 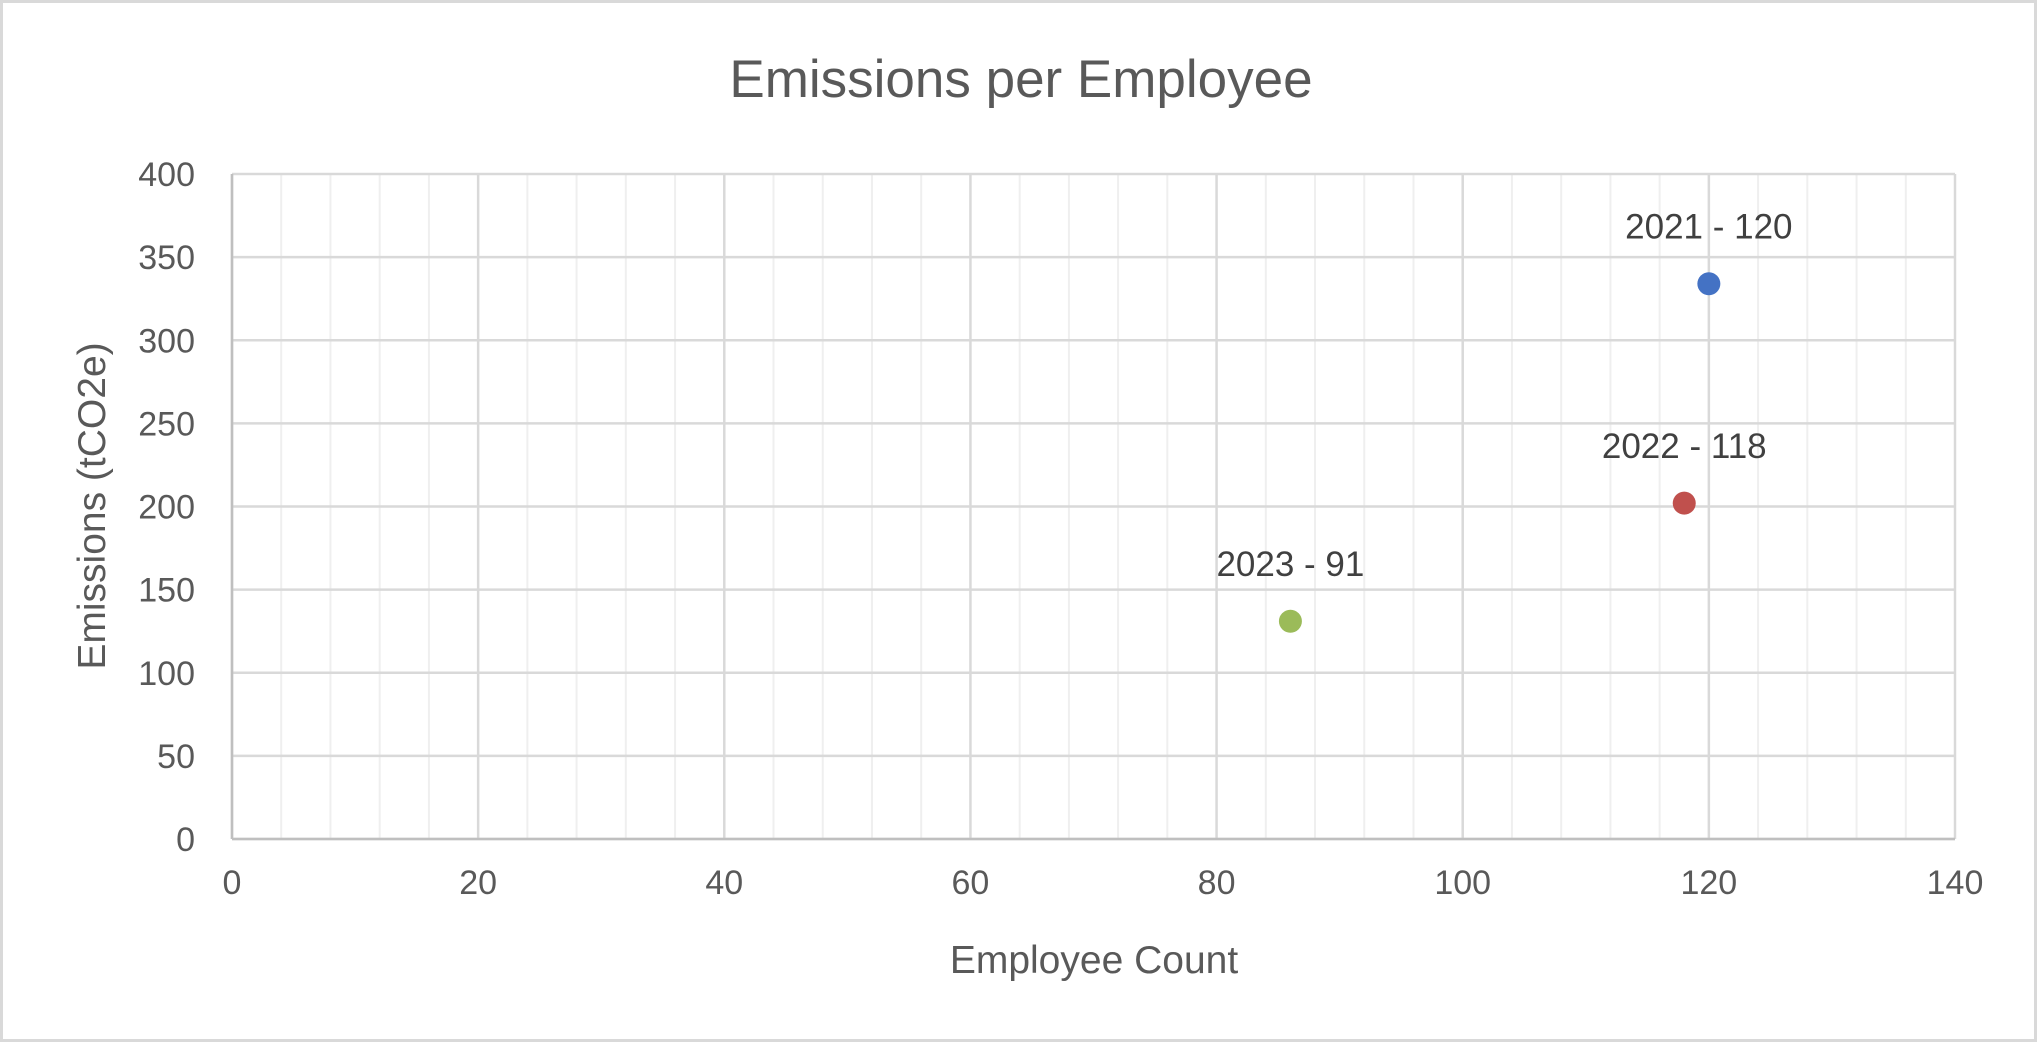 I want to click on data-label: 2022 - 118, so click(x=1684, y=446).